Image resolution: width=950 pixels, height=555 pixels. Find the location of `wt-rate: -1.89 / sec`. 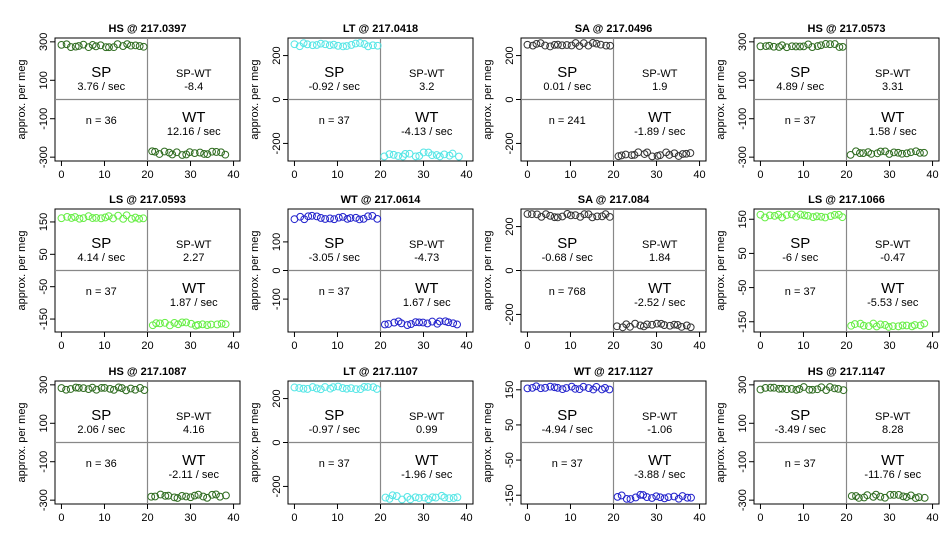

wt-rate: -1.89 / sec is located at coordinates (660, 132).